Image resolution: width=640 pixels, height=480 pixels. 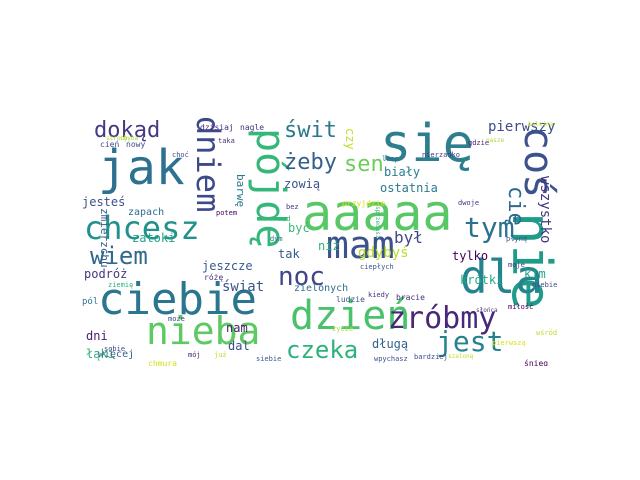 What do you see at coordinates (106, 274) in the screenshot?
I see `cloud-word: podróż` at bounding box center [106, 274].